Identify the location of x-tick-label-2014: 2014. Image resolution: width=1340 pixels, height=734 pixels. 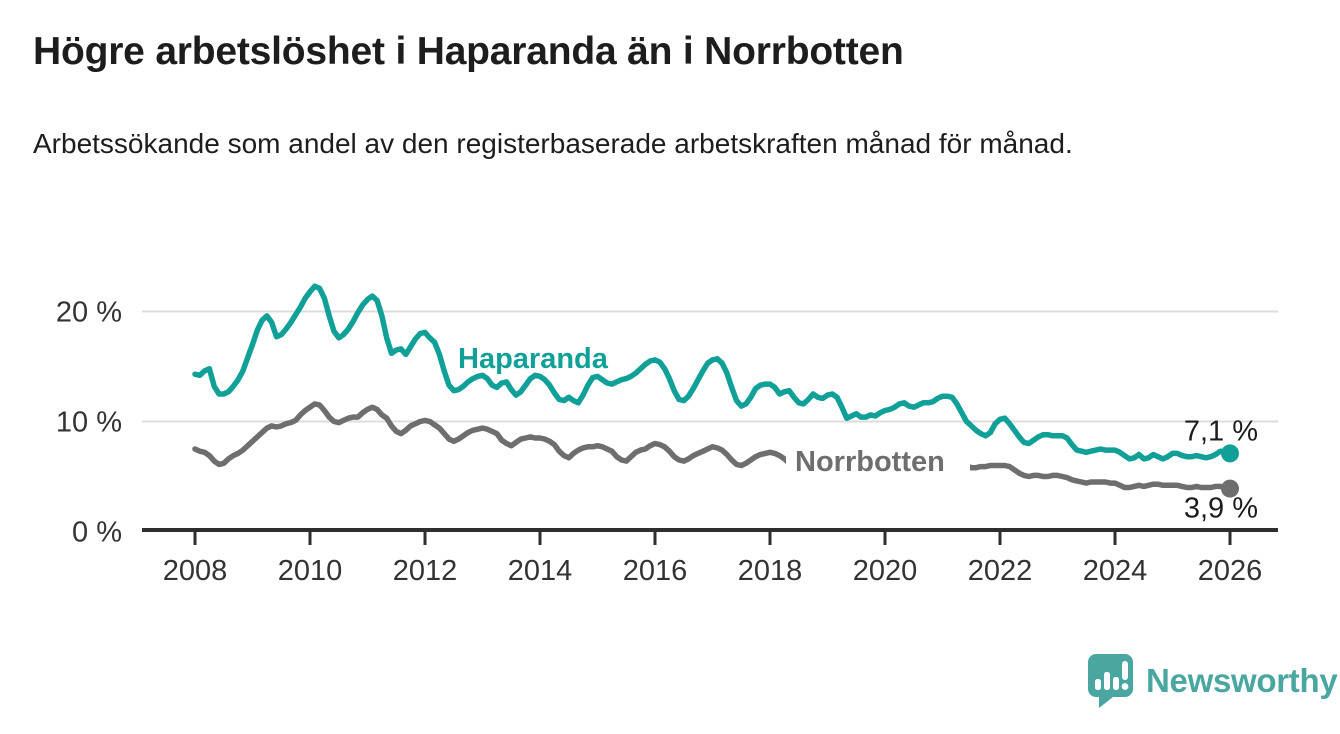
(540, 571).